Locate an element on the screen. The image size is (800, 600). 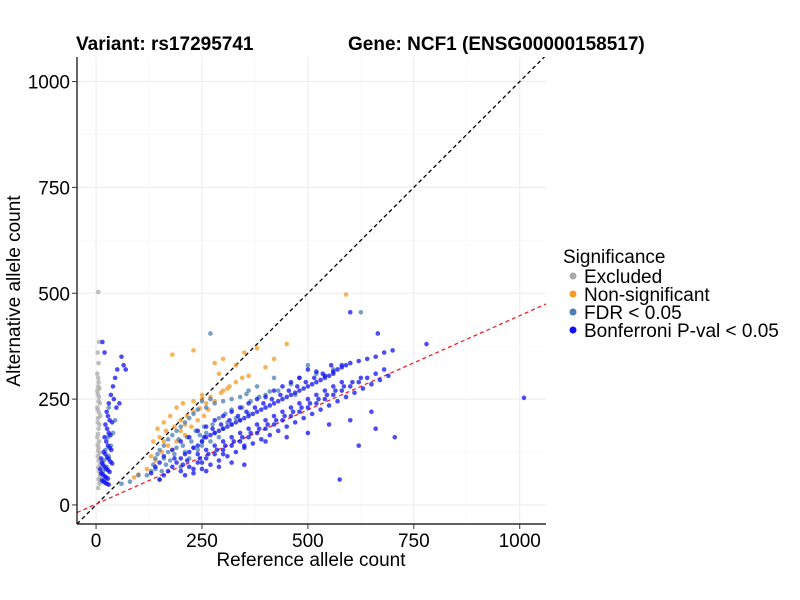
y-tick-label: 500 is located at coordinates (54, 294).